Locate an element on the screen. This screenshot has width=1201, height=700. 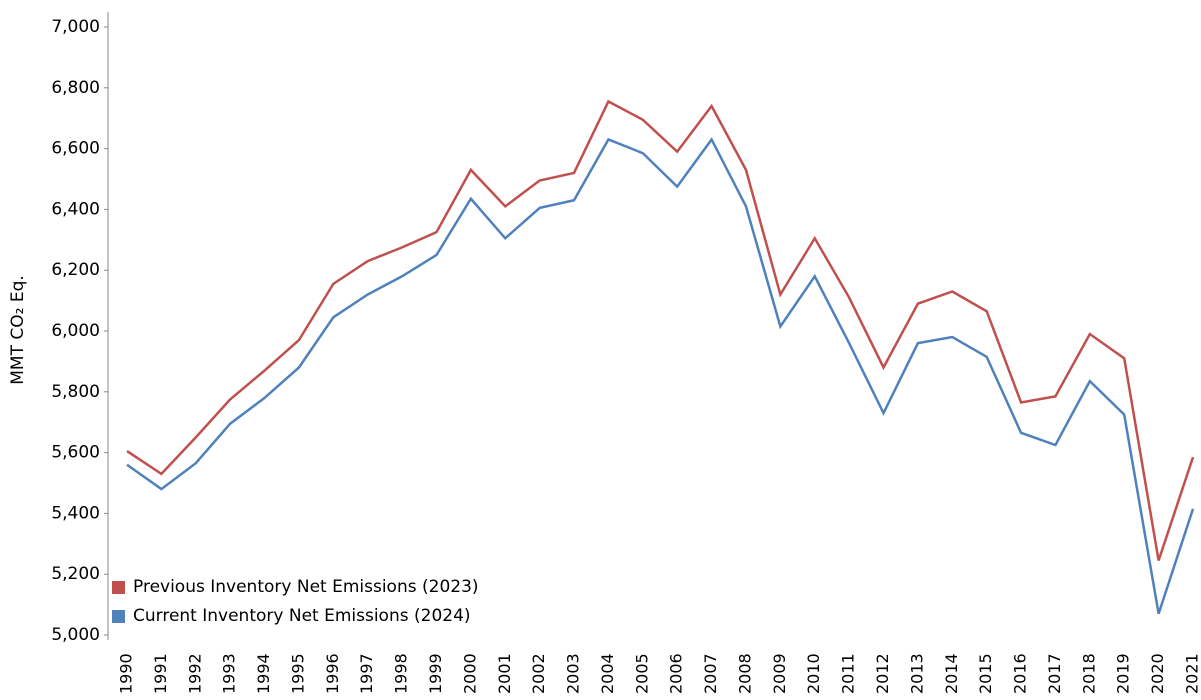
y-tick-label: 5,200 is located at coordinates (75, 574).